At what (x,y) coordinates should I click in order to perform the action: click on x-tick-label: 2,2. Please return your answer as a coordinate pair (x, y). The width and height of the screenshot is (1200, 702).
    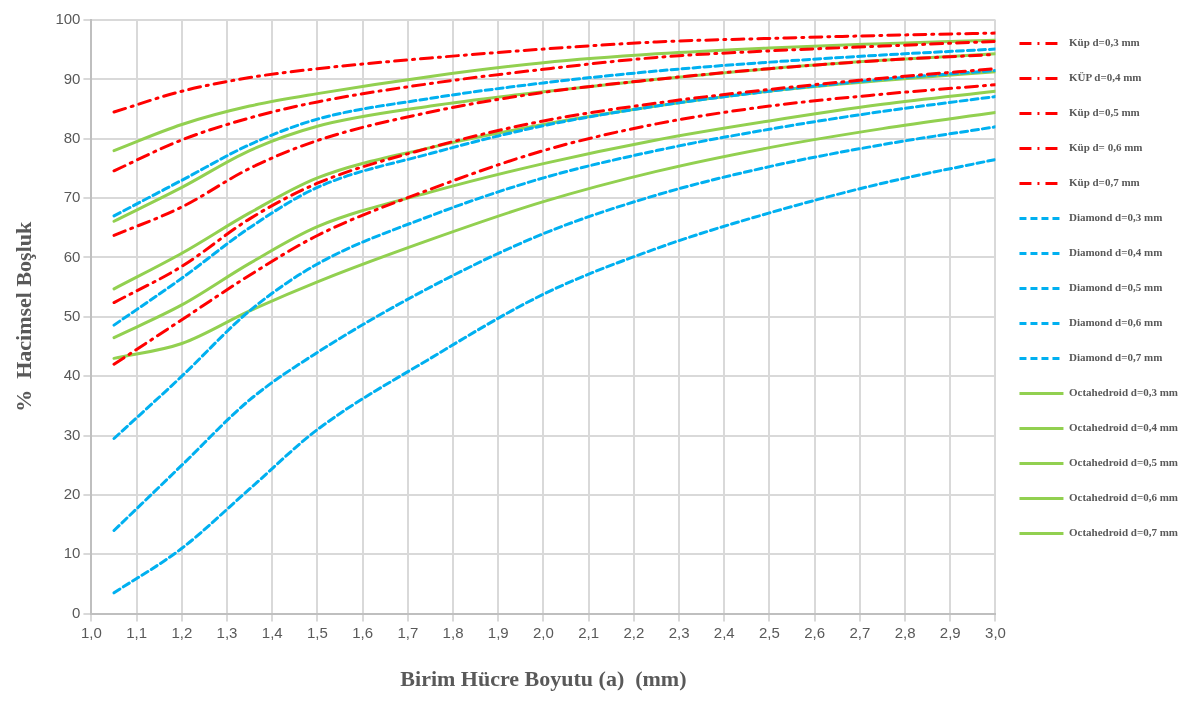
    Looking at the image, I should click on (634, 632).